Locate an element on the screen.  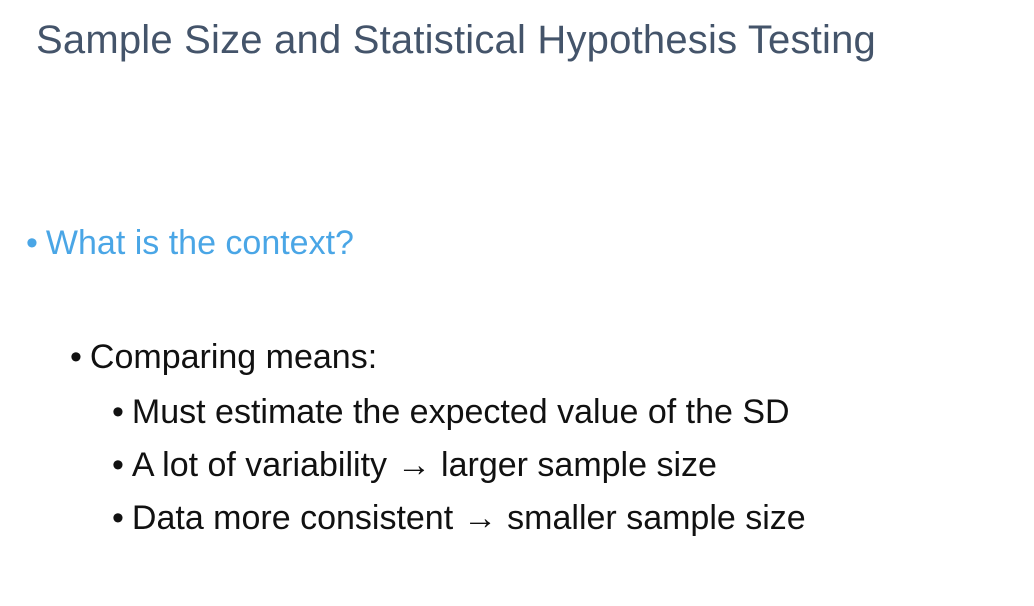
bullet-text-smaller-sample: smaller sample size is located at coordinates (656, 518).